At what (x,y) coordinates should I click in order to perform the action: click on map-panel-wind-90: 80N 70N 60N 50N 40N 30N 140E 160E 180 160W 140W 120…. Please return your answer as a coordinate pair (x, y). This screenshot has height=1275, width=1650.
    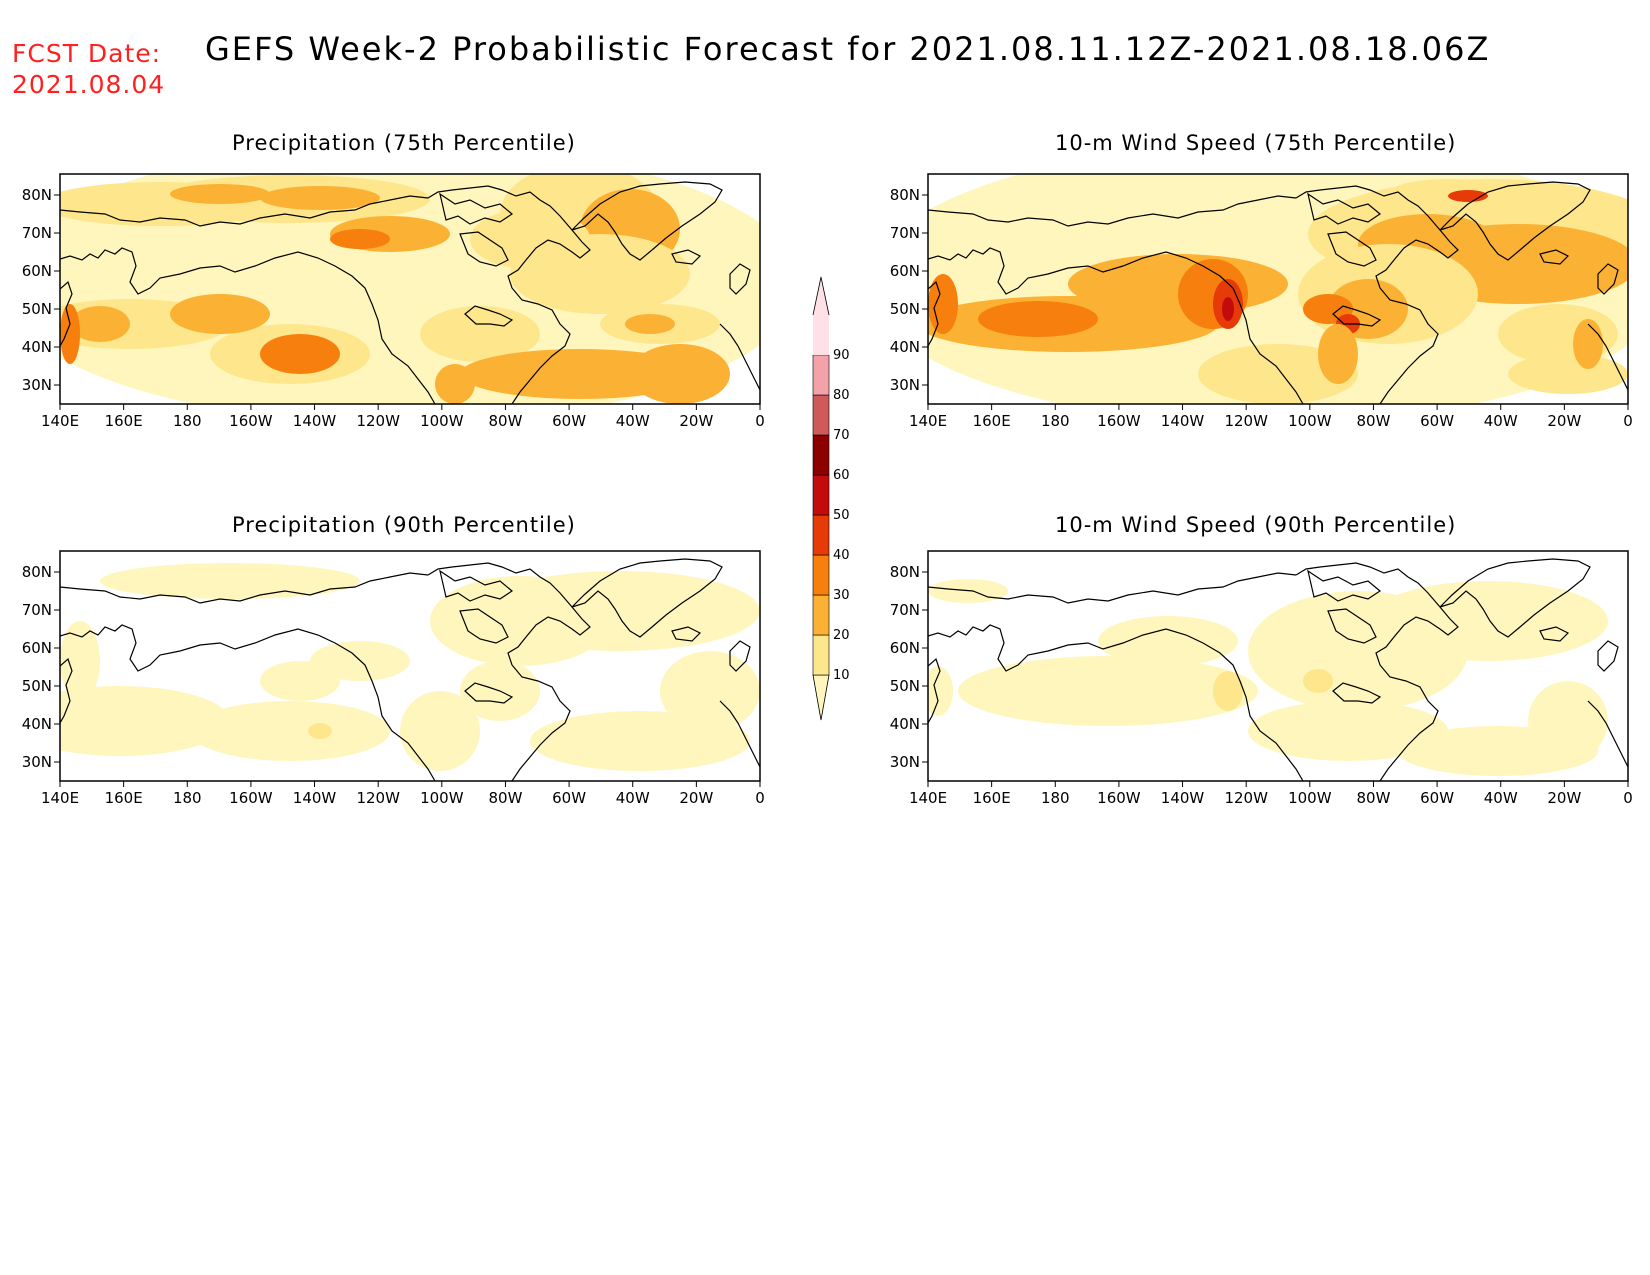
    Looking at the image, I should click on (1261, 678).